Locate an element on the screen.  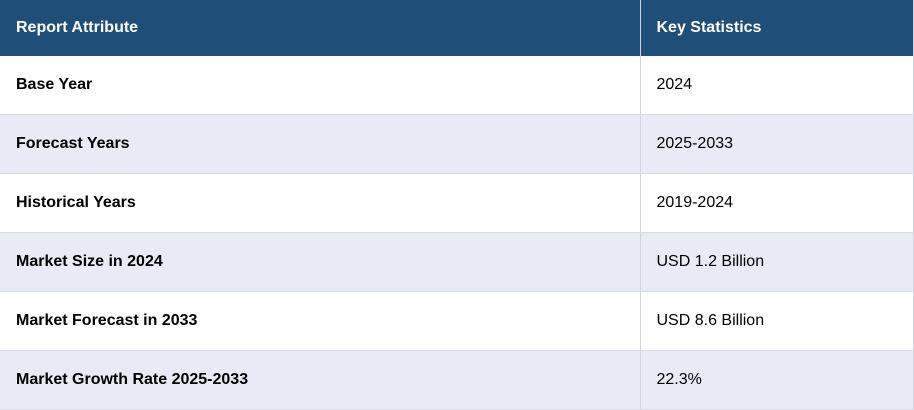
attribute-cell: Market Size in 2024 is located at coordinates (320, 262).